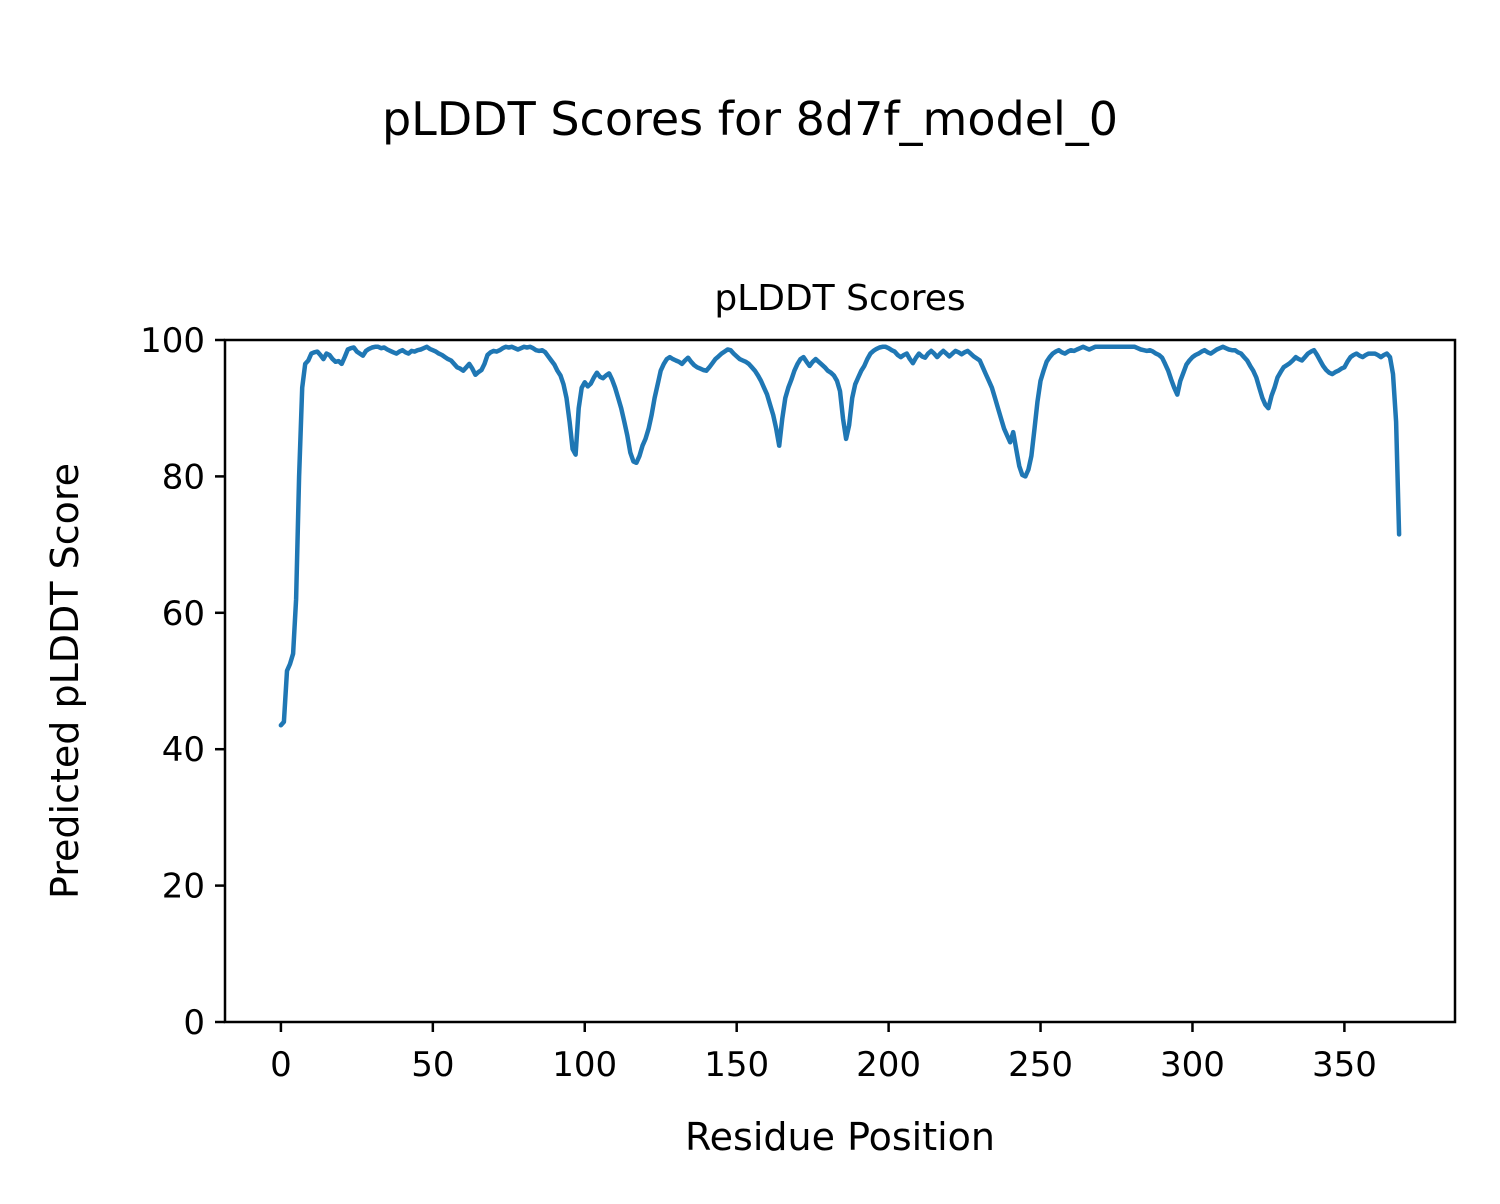  Describe the element at coordinates (750, 119) in the screenshot. I see `figure-suptitle: pLDDT Scores for 8d7f_model_0` at that location.